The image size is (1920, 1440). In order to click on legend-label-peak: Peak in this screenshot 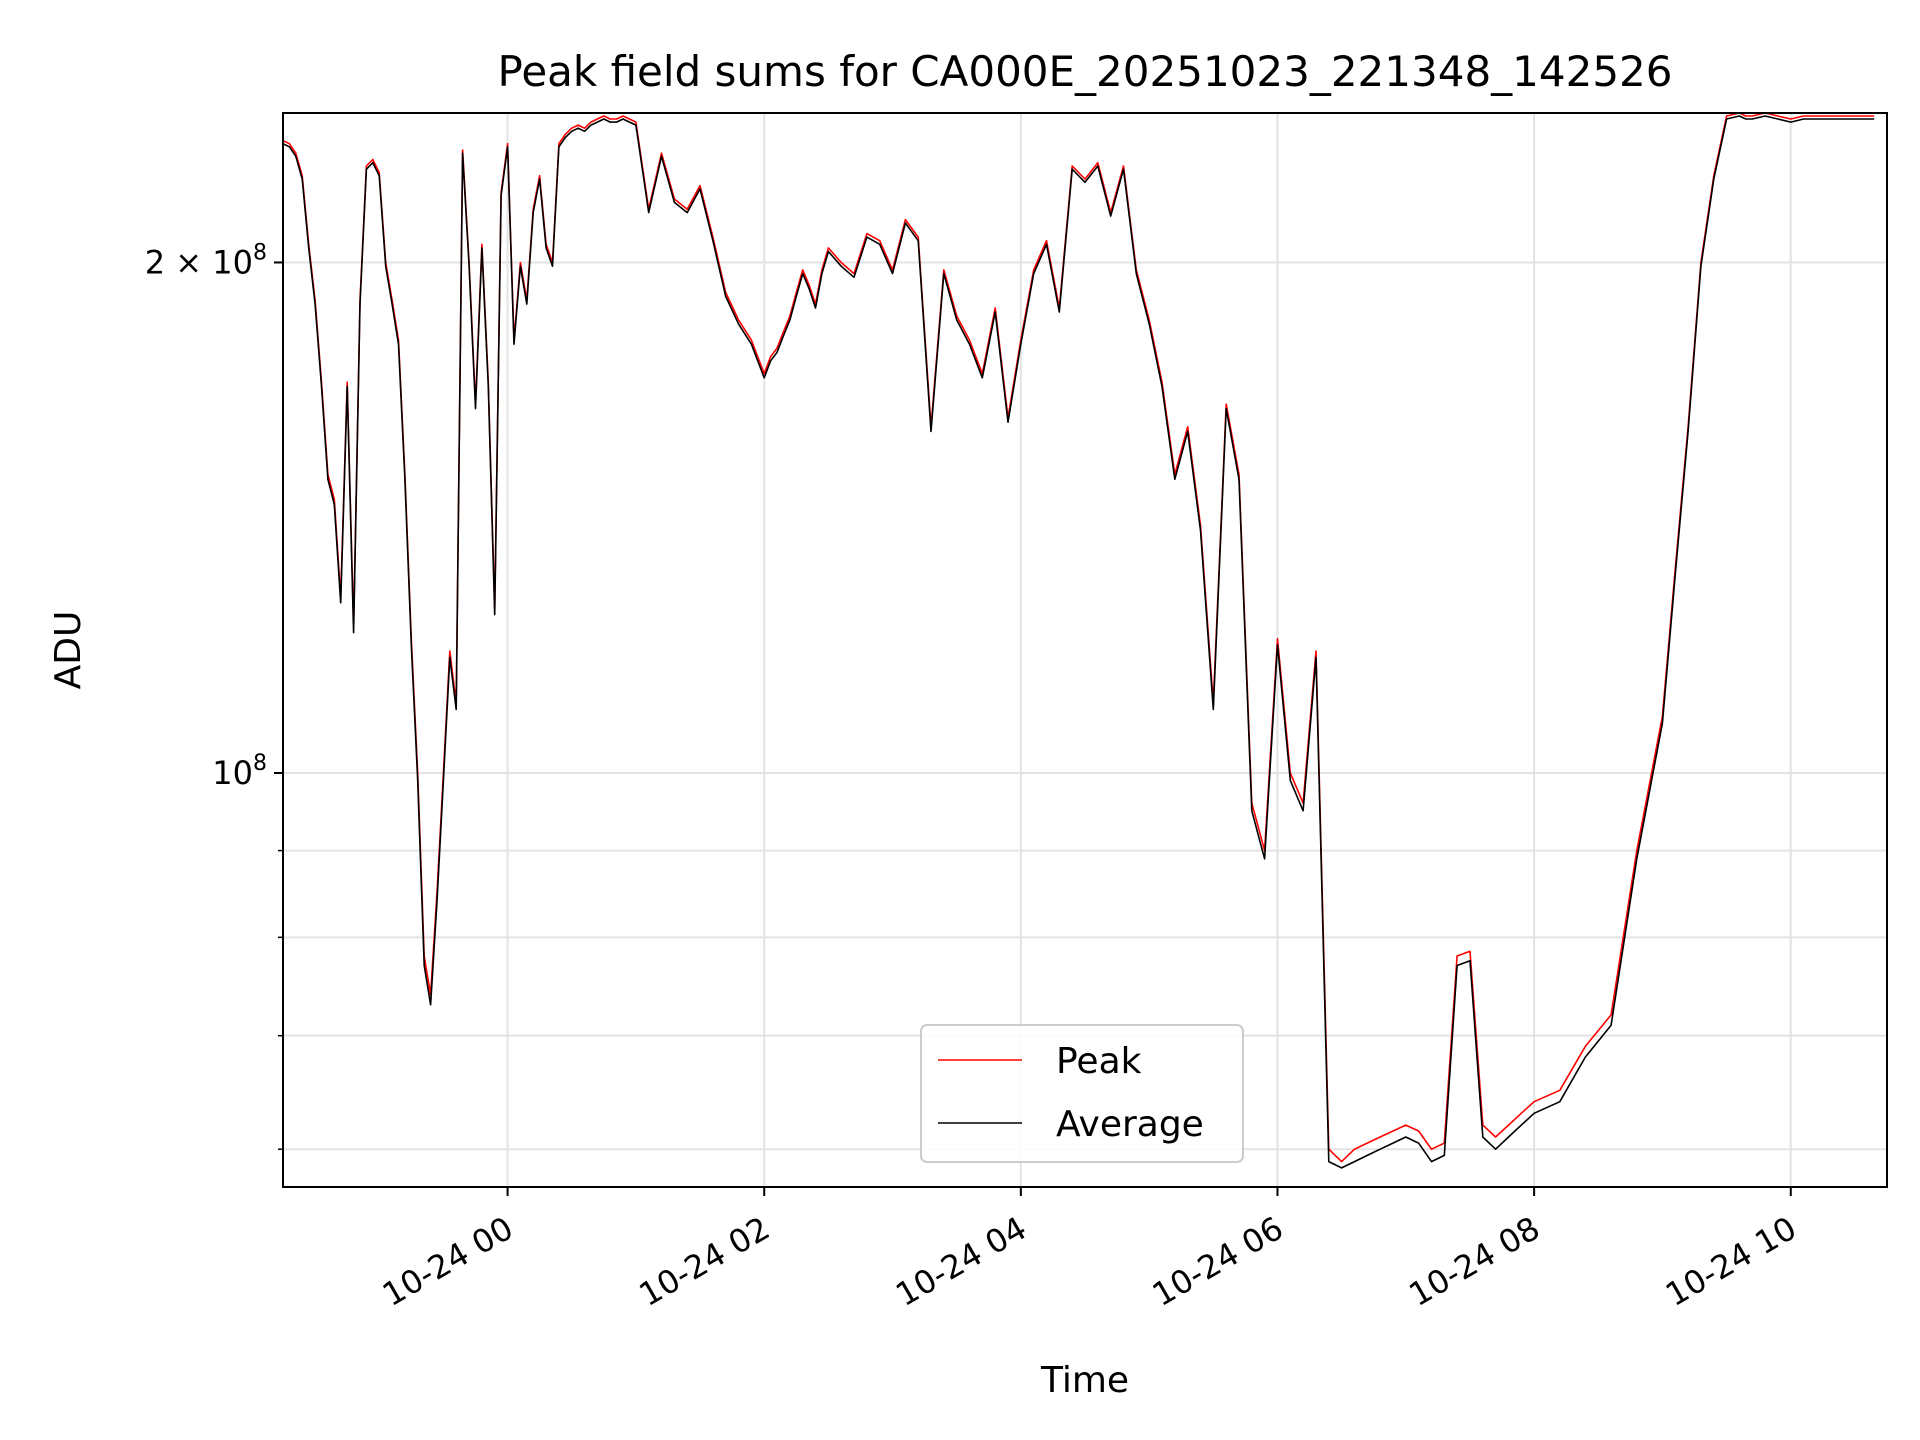, I will do `click(1099, 1061)`.